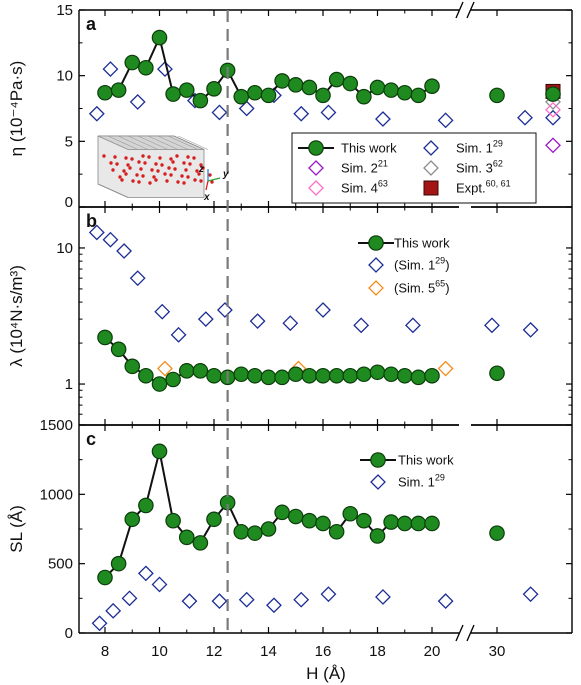 Image resolution: width=581 pixels, height=685 pixels. Describe the element at coordinates (498, 184) in the screenshot. I see `legend-reference: 60, 61` at that location.